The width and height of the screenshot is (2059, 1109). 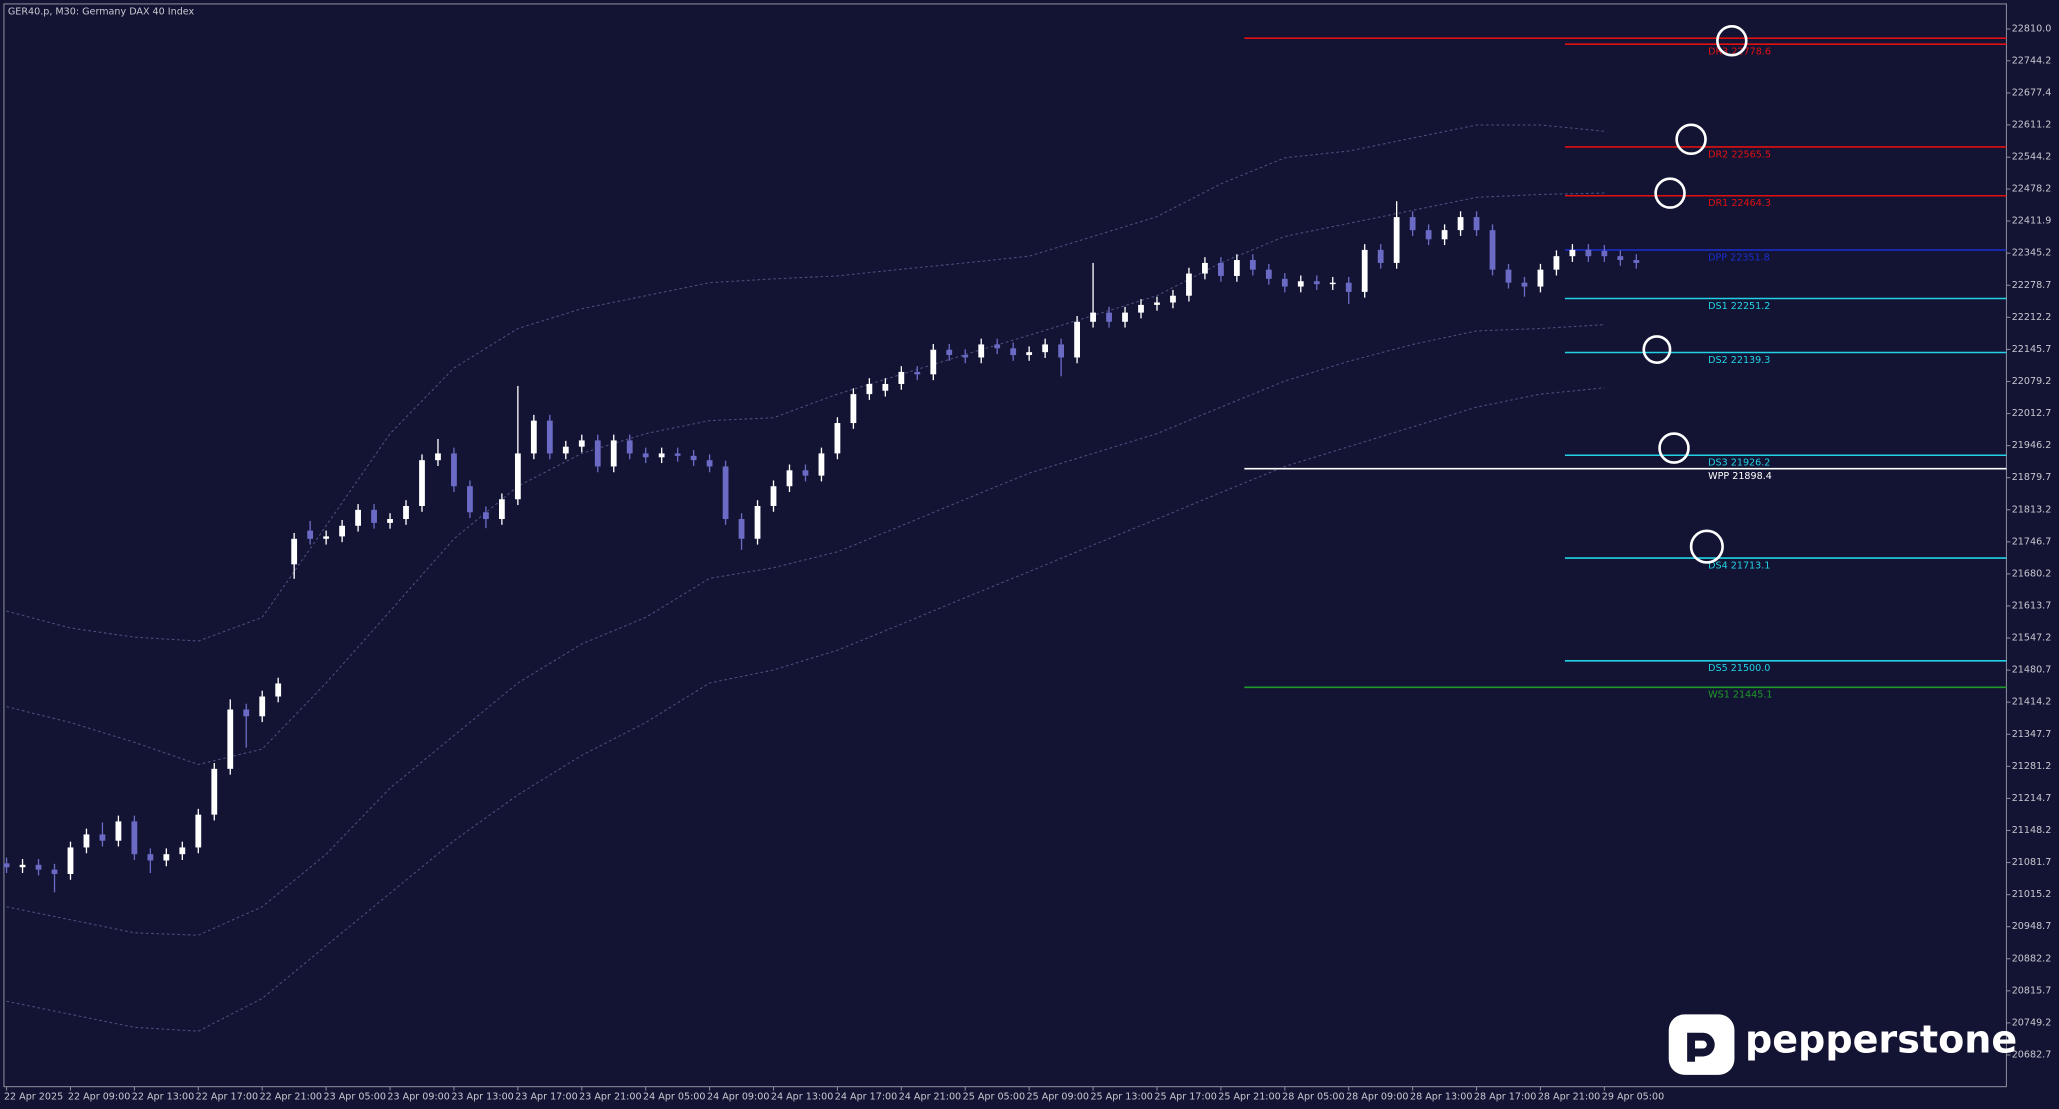 What do you see at coordinates (866, 1097) in the screenshot?
I see `x-tick-label: 24 Apr 17:00` at bounding box center [866, 1097].